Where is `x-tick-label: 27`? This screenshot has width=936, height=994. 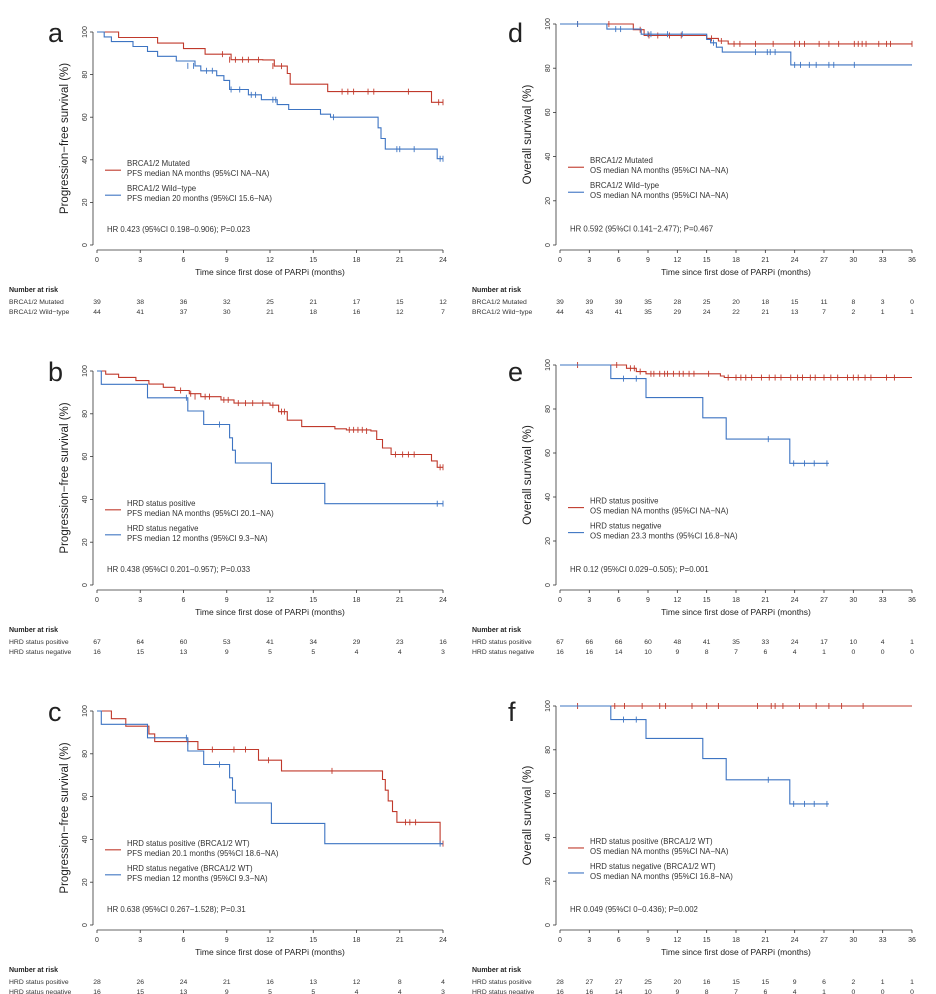
x-tick-label: 27 is located at coordinates (824, 600).